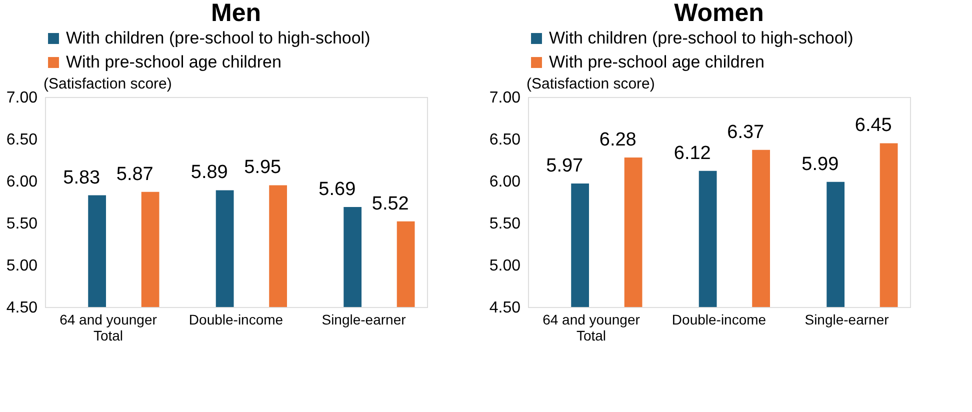 The height and width of the screenshot is (412, 972). What do you see at coordinates (820, 164) in the screenshot?
I see `data-label: 5.99` at bounding box center [820, 164].